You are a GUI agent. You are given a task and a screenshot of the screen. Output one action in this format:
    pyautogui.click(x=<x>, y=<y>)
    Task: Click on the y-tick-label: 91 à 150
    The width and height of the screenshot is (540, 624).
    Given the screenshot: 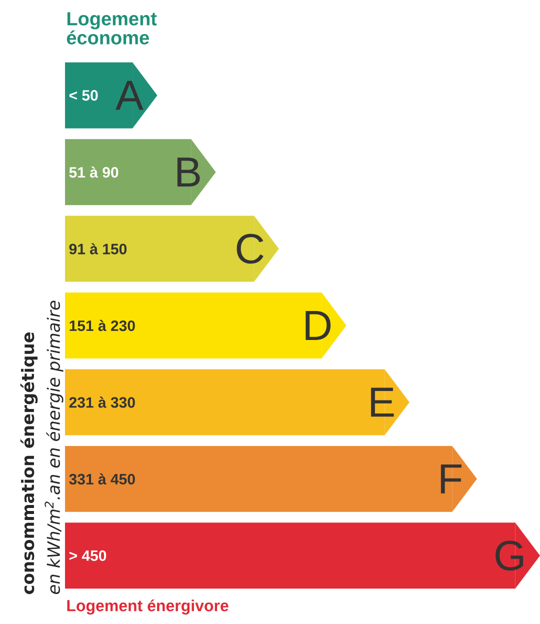 What is the action you would take?
    pyautogui.click(x=98, y=248)
    